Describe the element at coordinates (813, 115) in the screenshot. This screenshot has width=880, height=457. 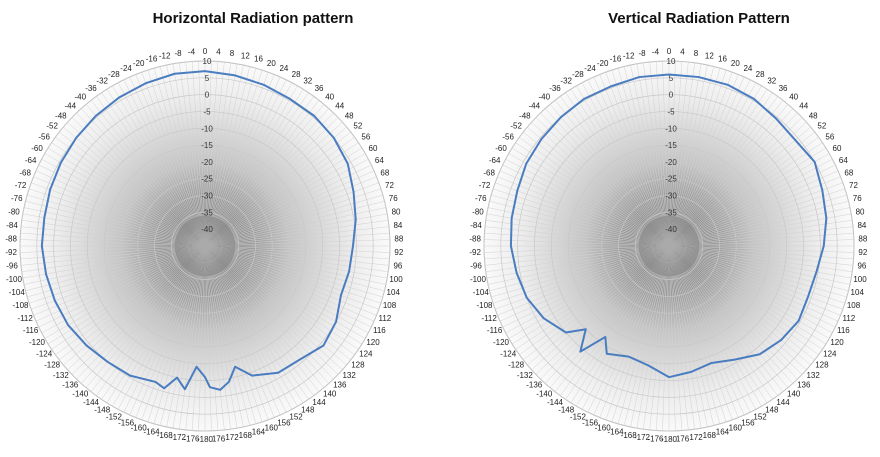
I see `angle-tick-label: 48` at that location.